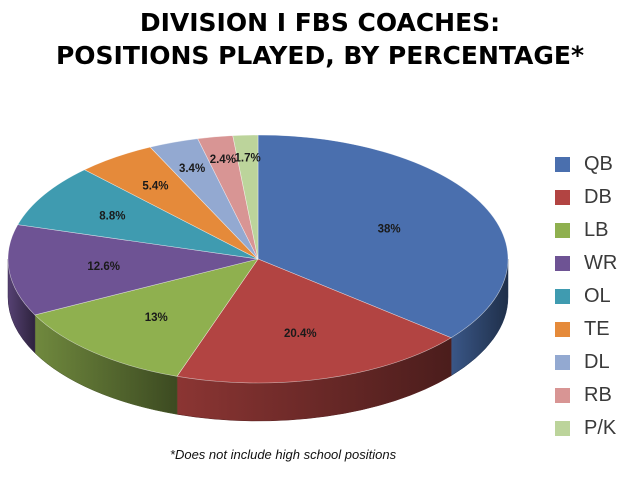  What do you see at coordinates (156, 318) in the screenshot?
I see `data-label-lb: 13%` at bounding box center [156, 318].